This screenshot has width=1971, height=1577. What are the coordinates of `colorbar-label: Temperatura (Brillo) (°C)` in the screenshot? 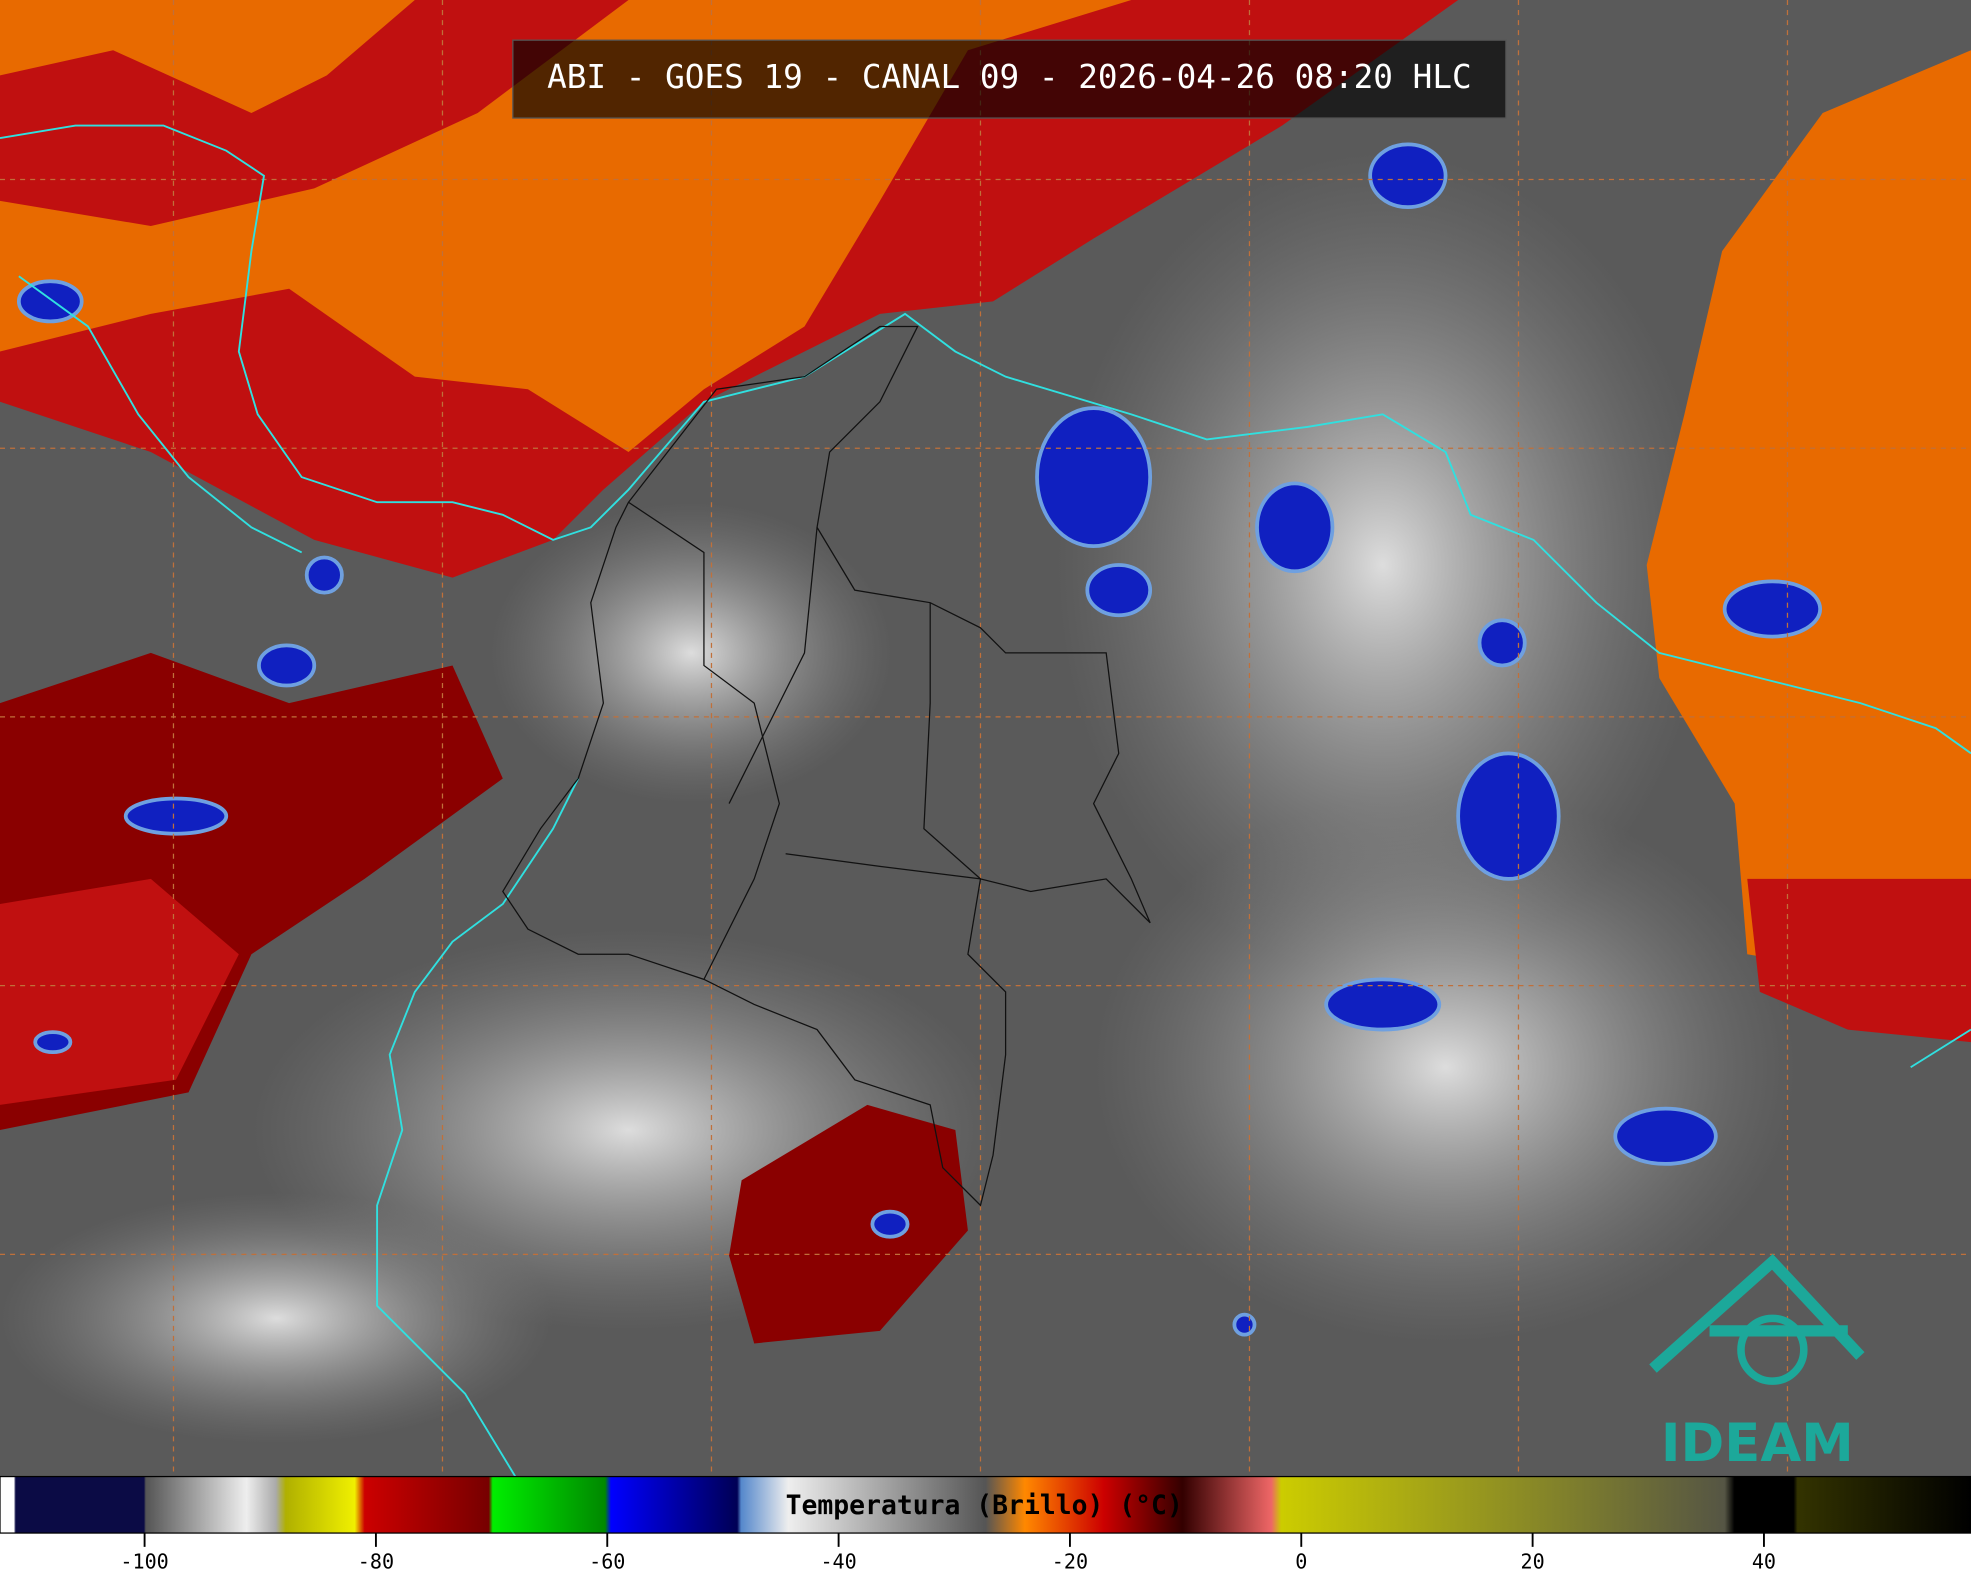 It's located at (984, 1506).